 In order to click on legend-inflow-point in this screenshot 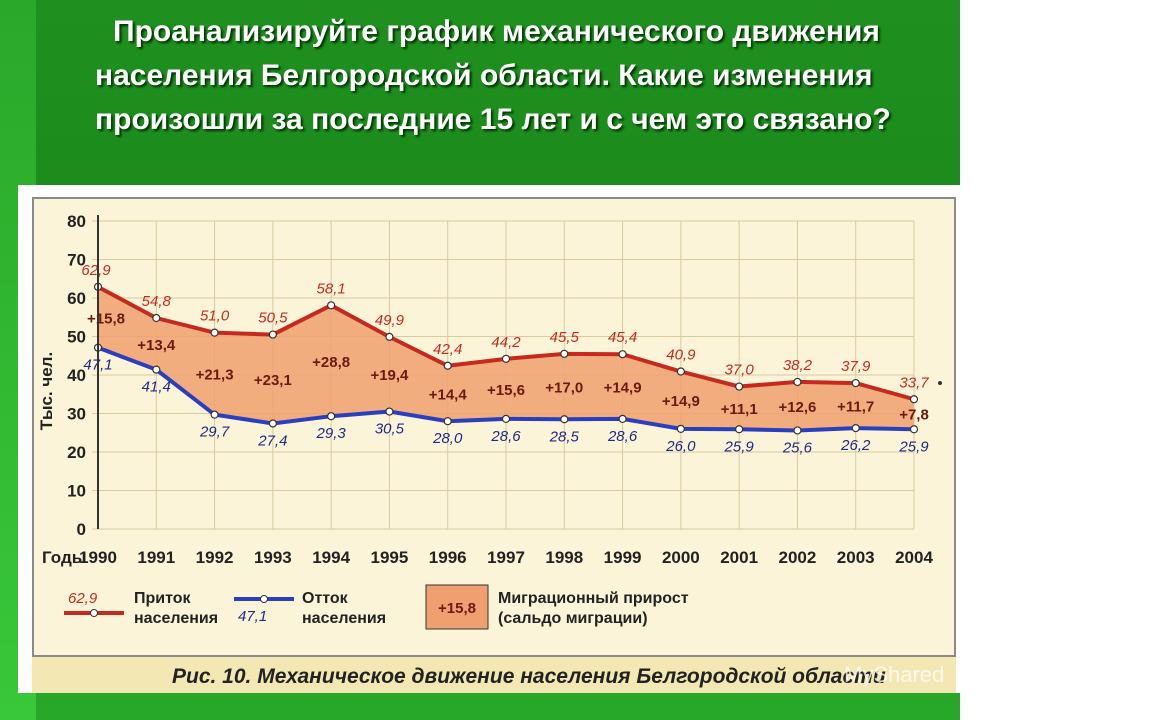, I will do `click(94, 613)`.